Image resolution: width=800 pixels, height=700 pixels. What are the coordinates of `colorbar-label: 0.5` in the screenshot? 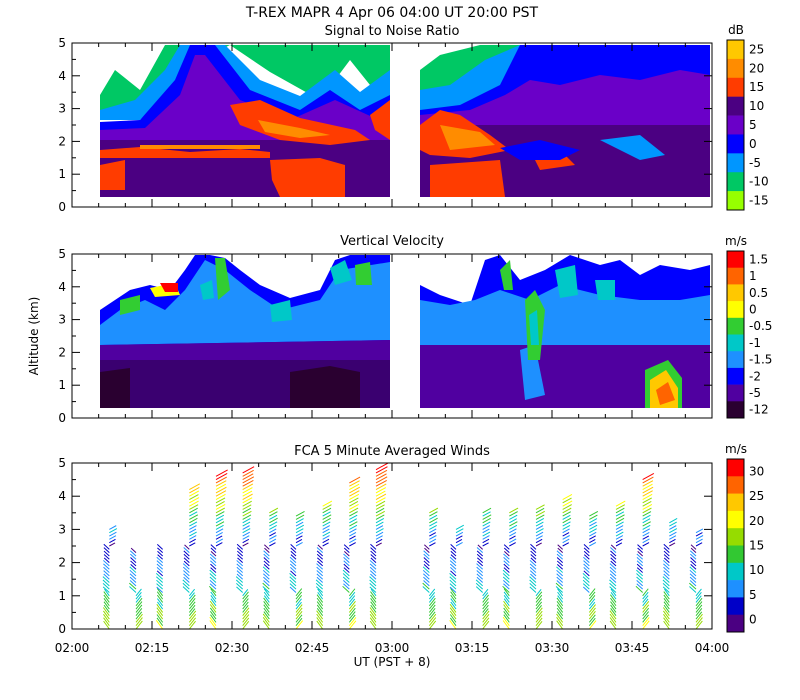 It's located at (758, 293).